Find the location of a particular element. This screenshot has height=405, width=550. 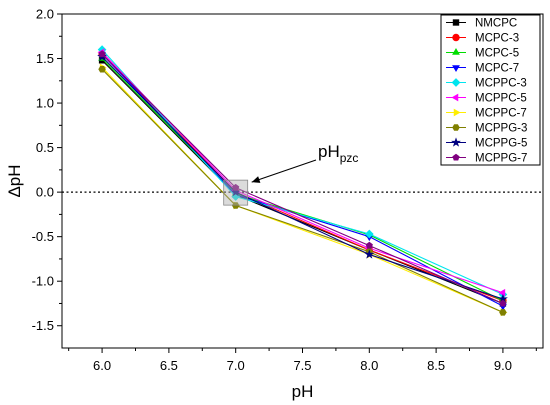

legend-entry: MCPPC-5 is located at coordinates (486, 99).